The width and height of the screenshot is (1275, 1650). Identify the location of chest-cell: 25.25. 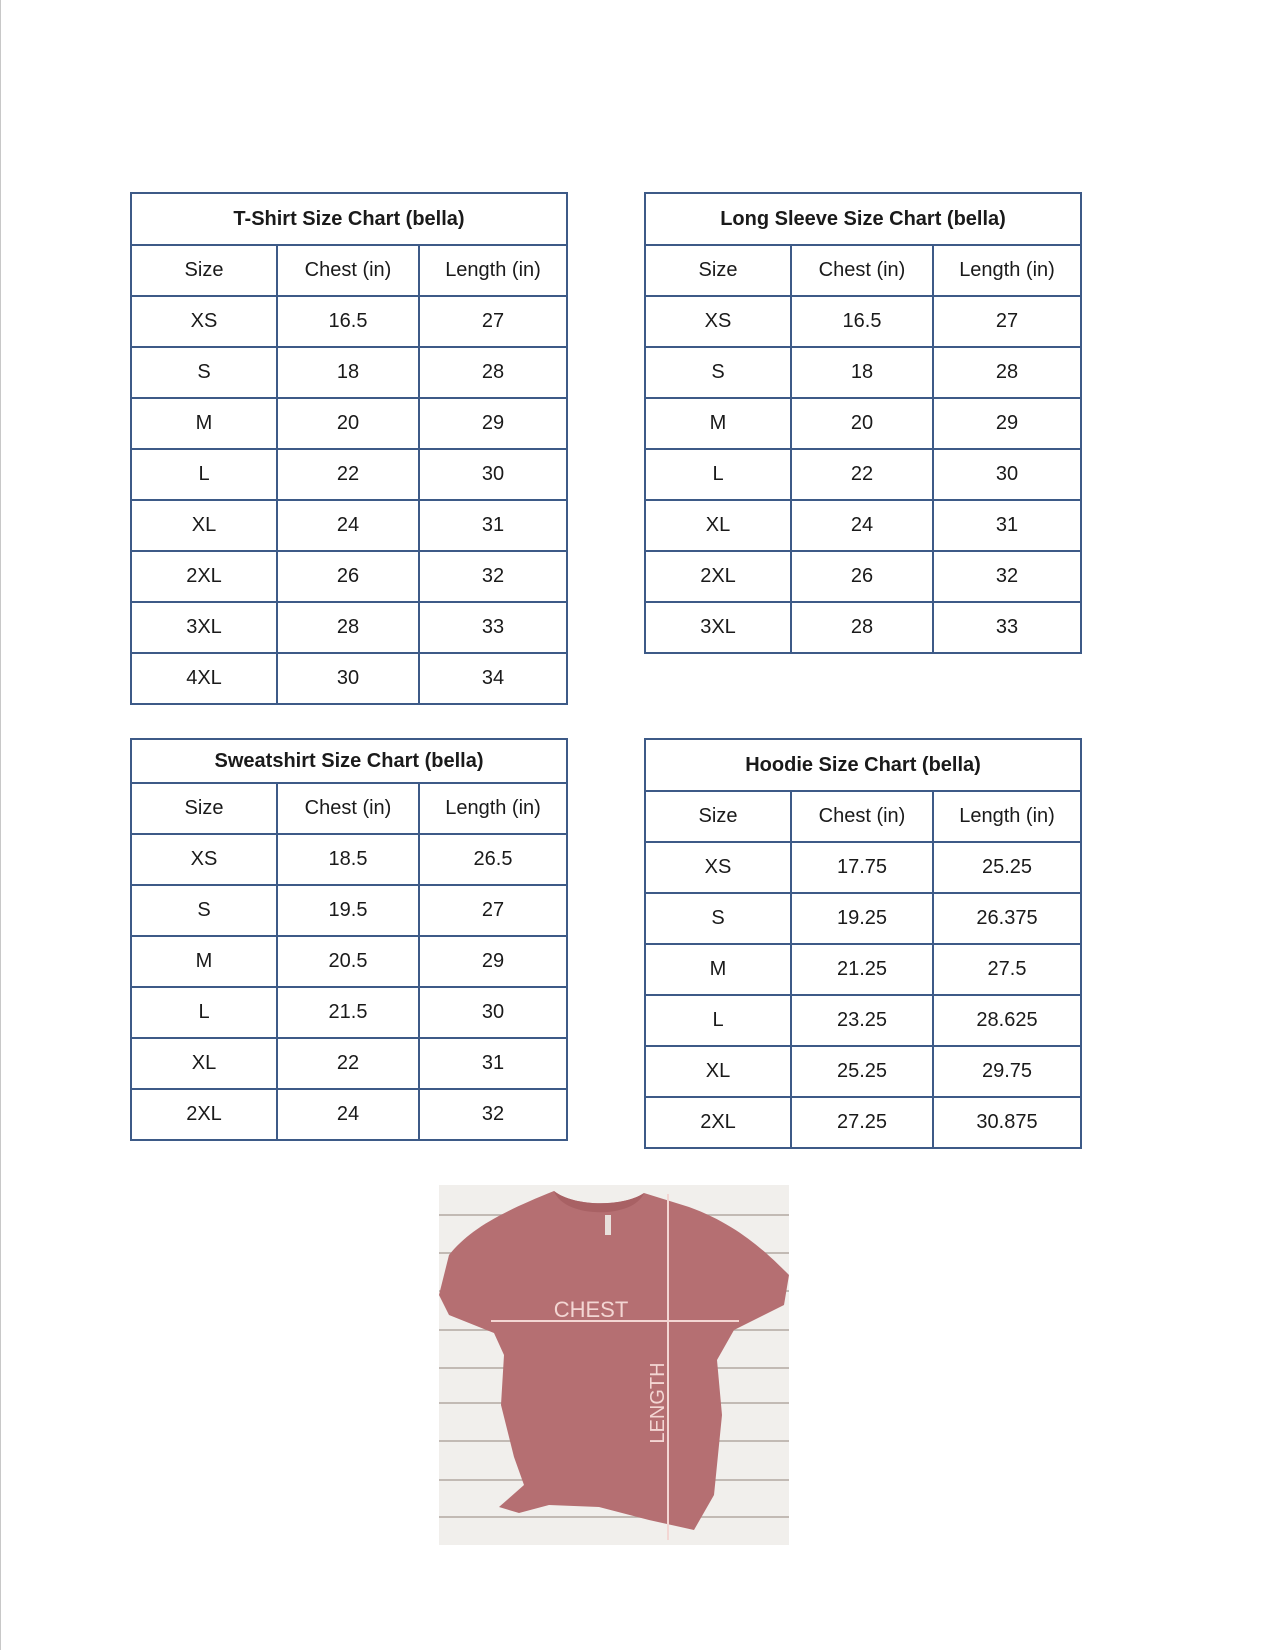
(862, 1071).